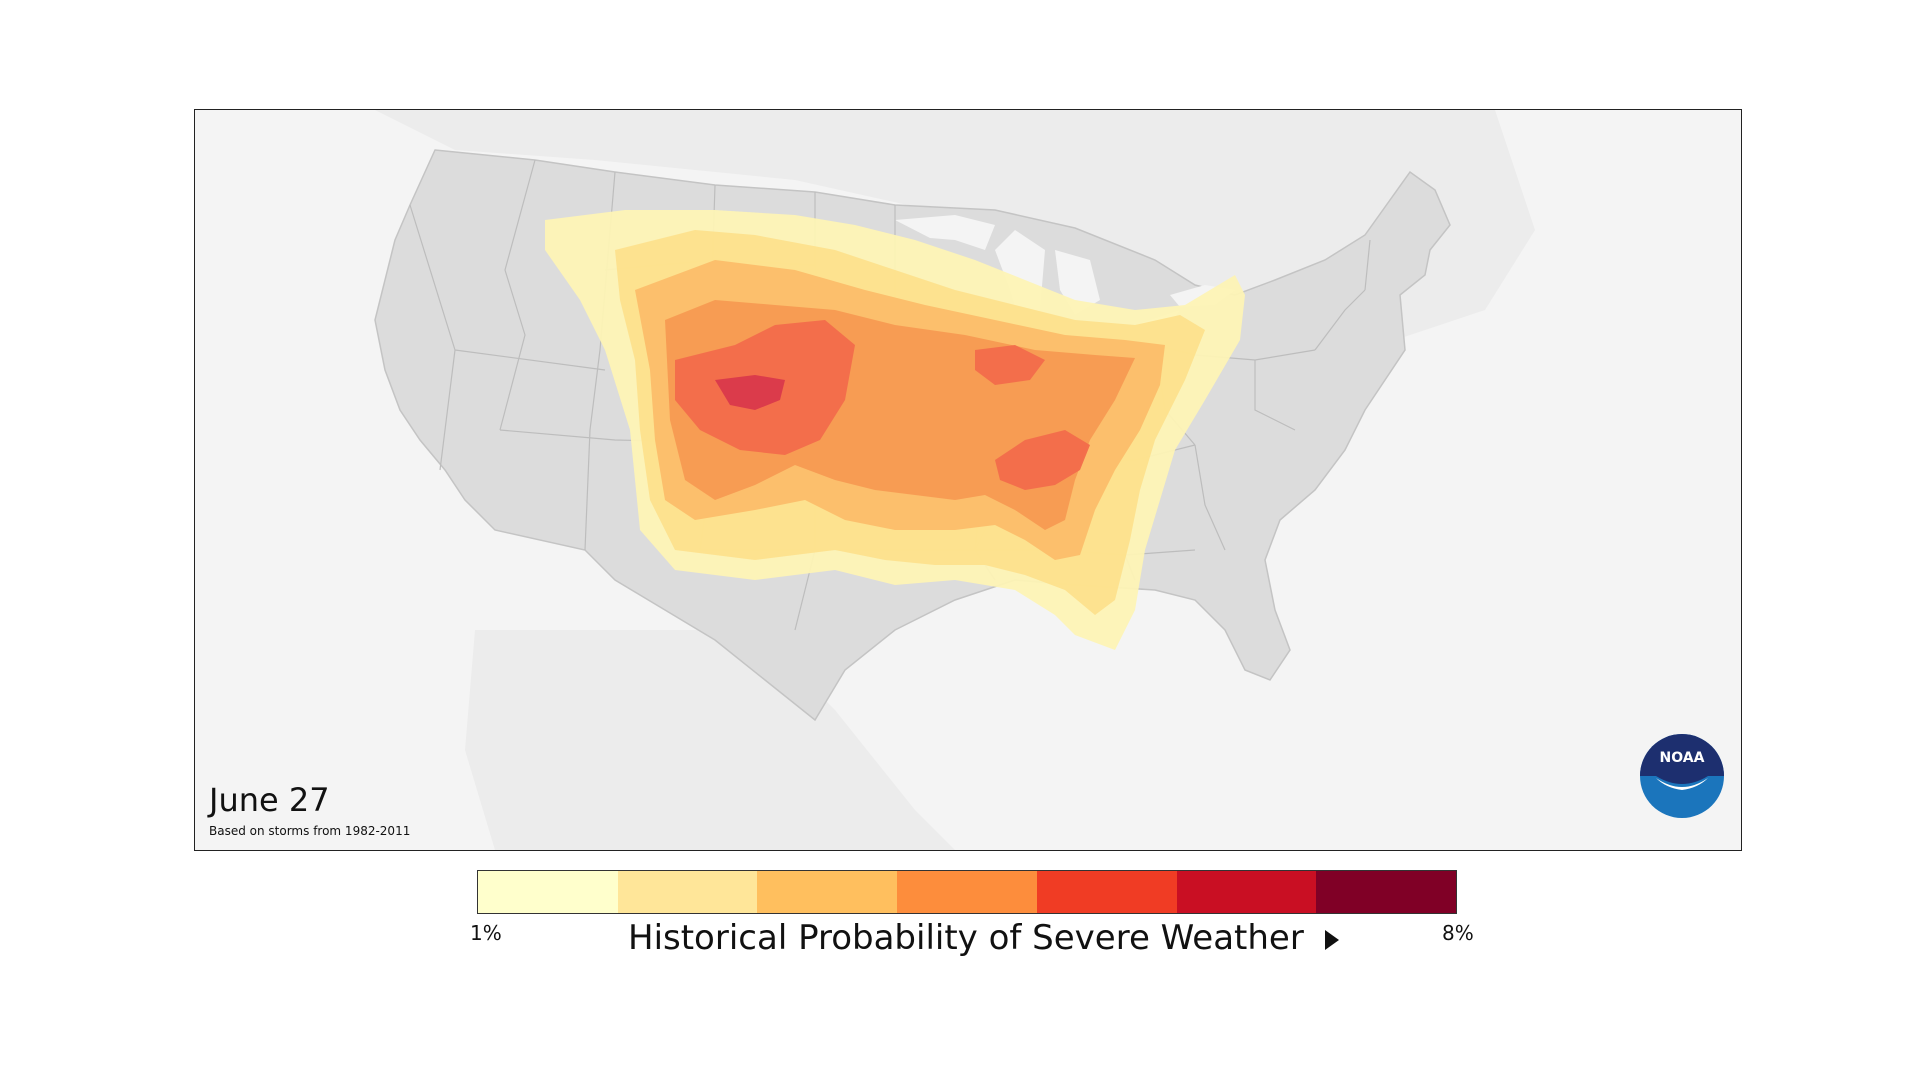  Describe the element at coordinates (1331, 939) in the screenshot. I see `play-arrow-icon` at that location.